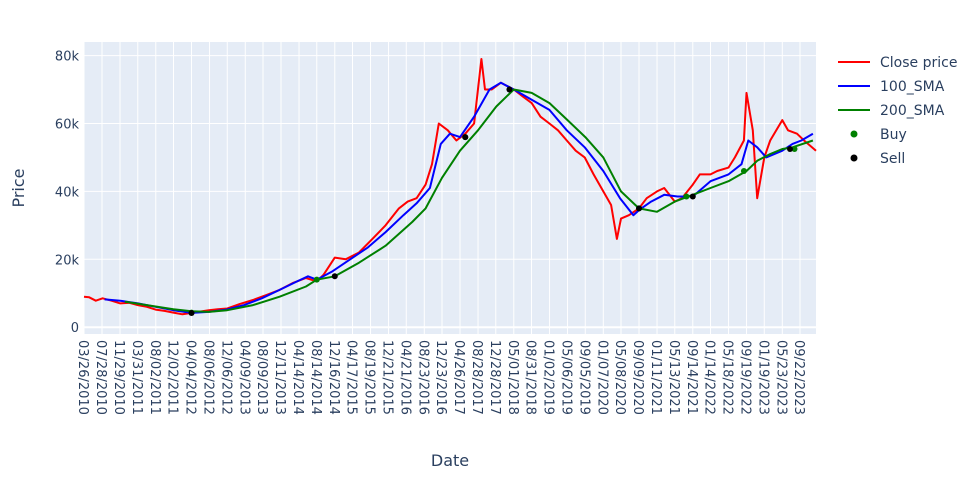  What do you see at coordinates (780, 377) in the screenshot?
I see `x-tick-label: 05/23/2023` at bounding box center [780, 377].